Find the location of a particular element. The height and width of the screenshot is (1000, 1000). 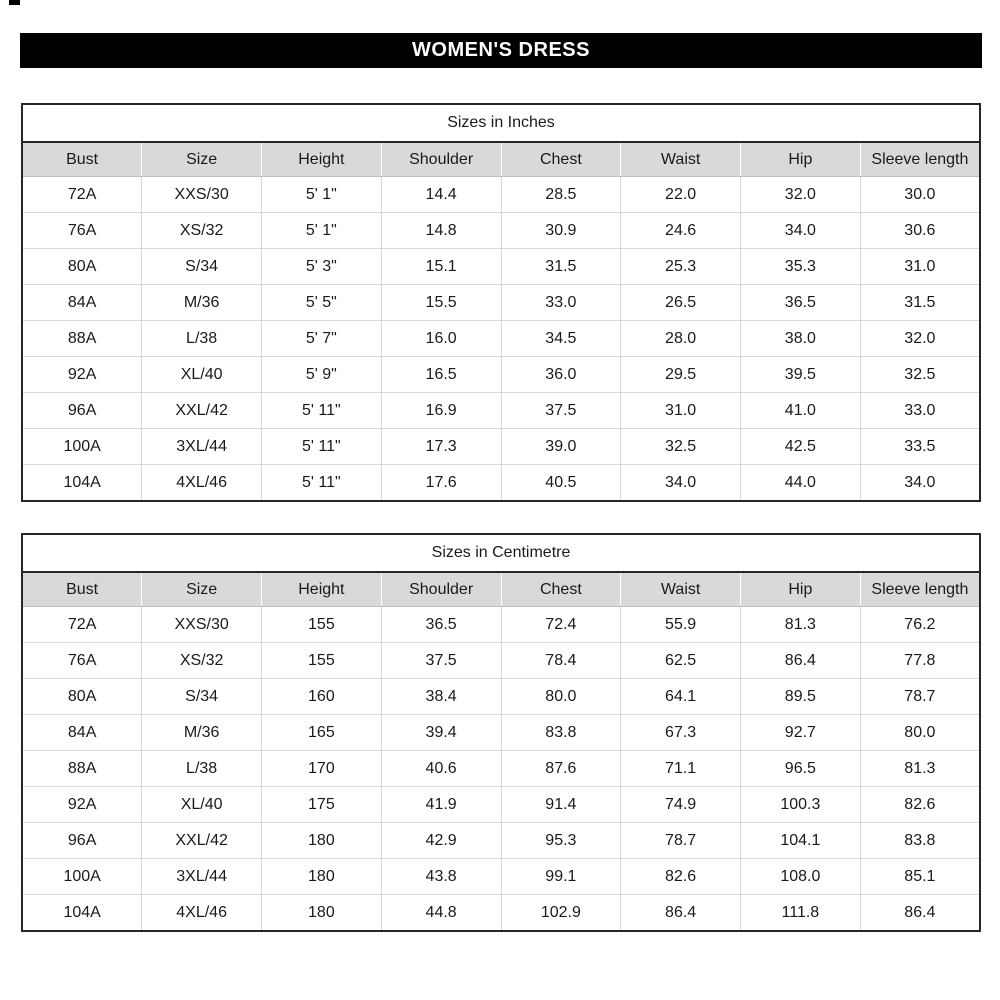

table-cell: 28.0 is located at coordinates (680, 338).